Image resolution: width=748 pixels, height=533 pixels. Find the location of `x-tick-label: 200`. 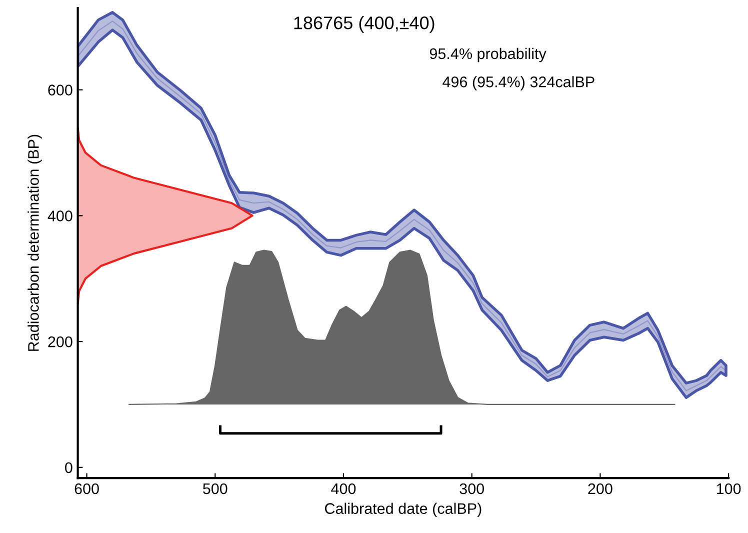

x-tick-label: 200 is located at coordinates (600, 488).